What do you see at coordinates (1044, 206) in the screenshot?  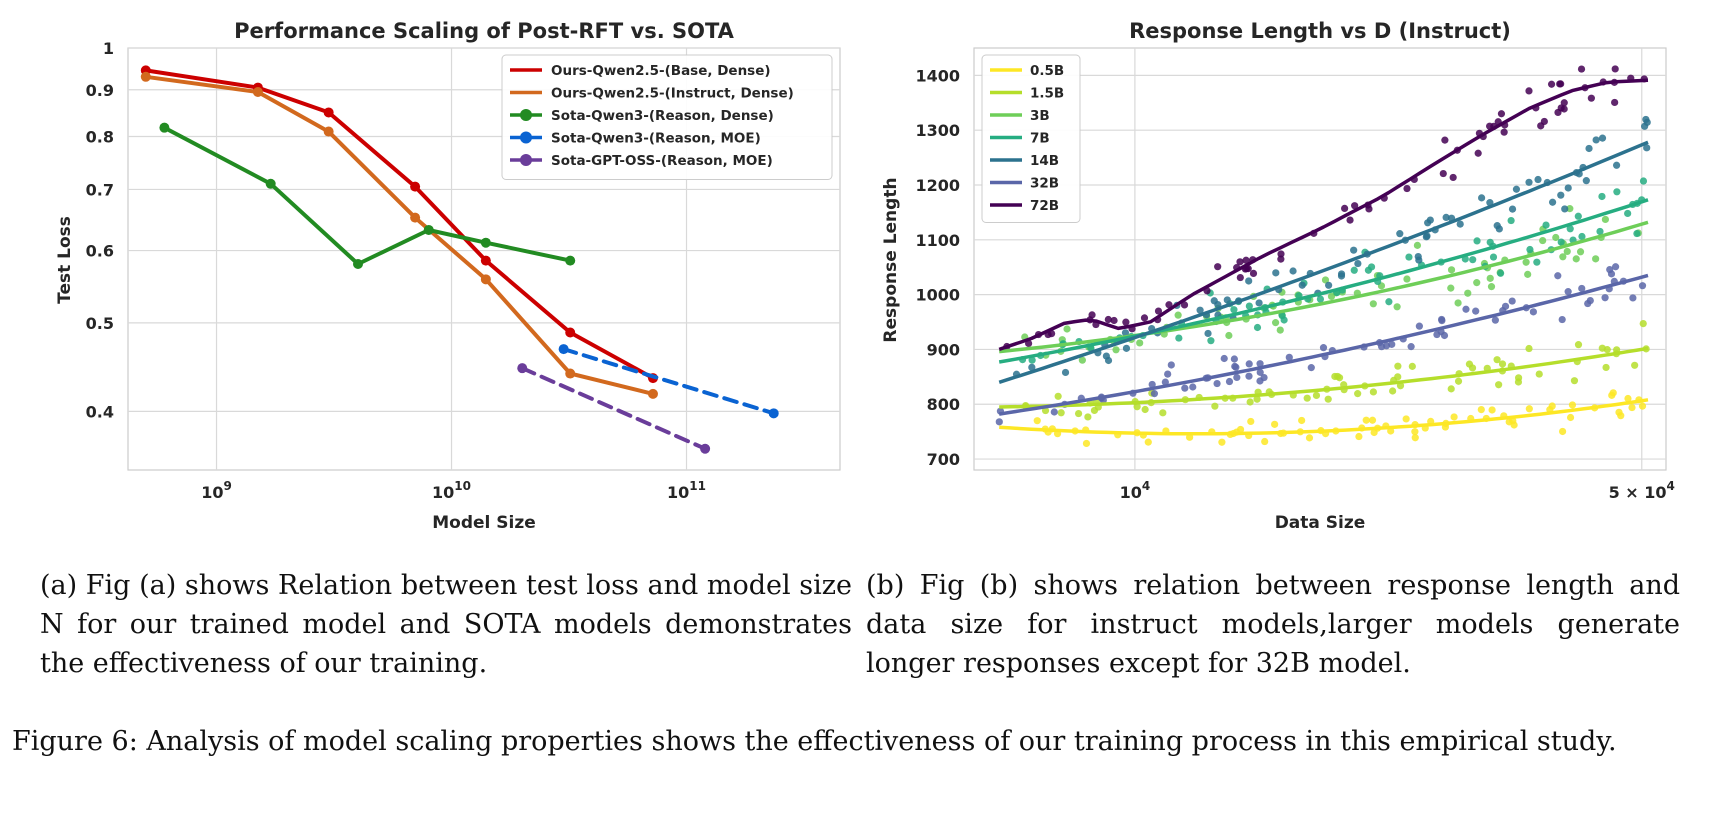 I see `chart-b-legend-label: 72B` at bounding box center [1044, 206].